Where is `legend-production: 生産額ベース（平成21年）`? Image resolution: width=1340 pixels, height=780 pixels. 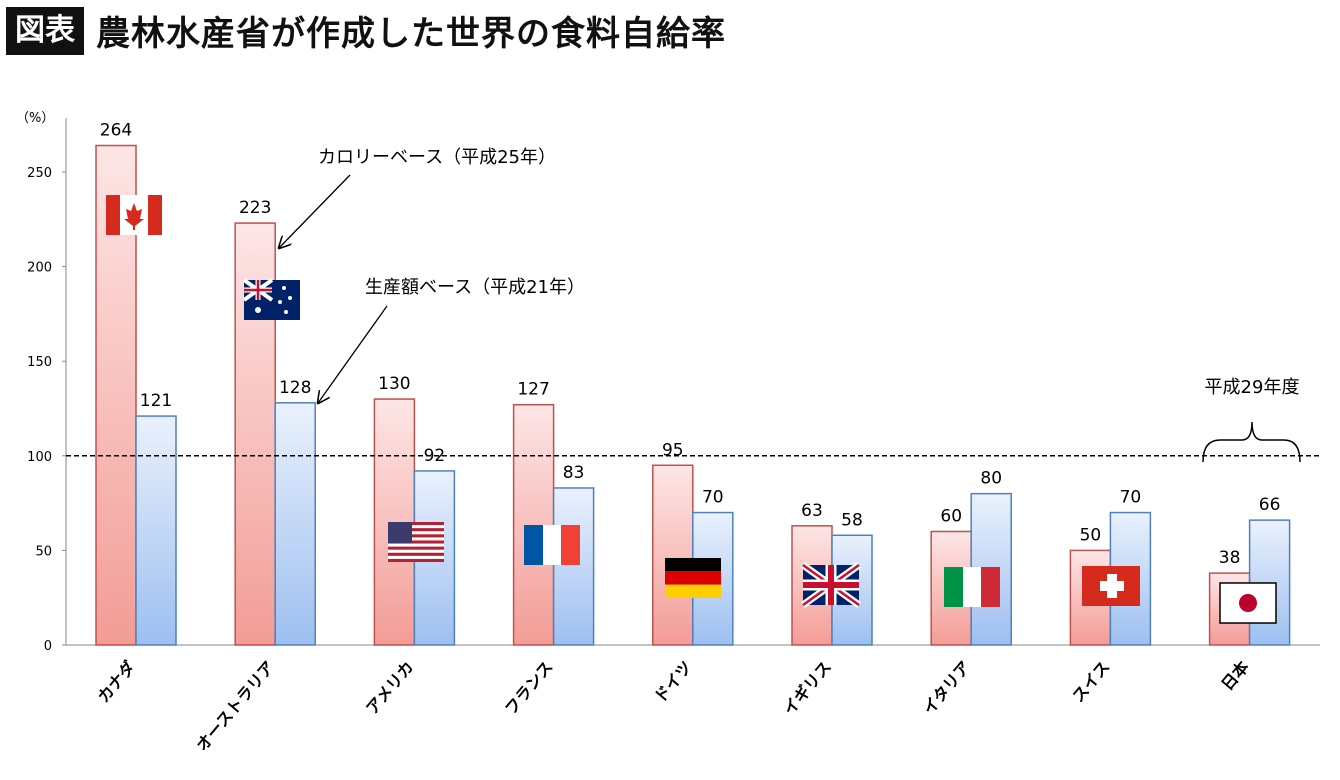 legend-production: 生産額ベース（平成21年） is located at coordinates (475, 287).